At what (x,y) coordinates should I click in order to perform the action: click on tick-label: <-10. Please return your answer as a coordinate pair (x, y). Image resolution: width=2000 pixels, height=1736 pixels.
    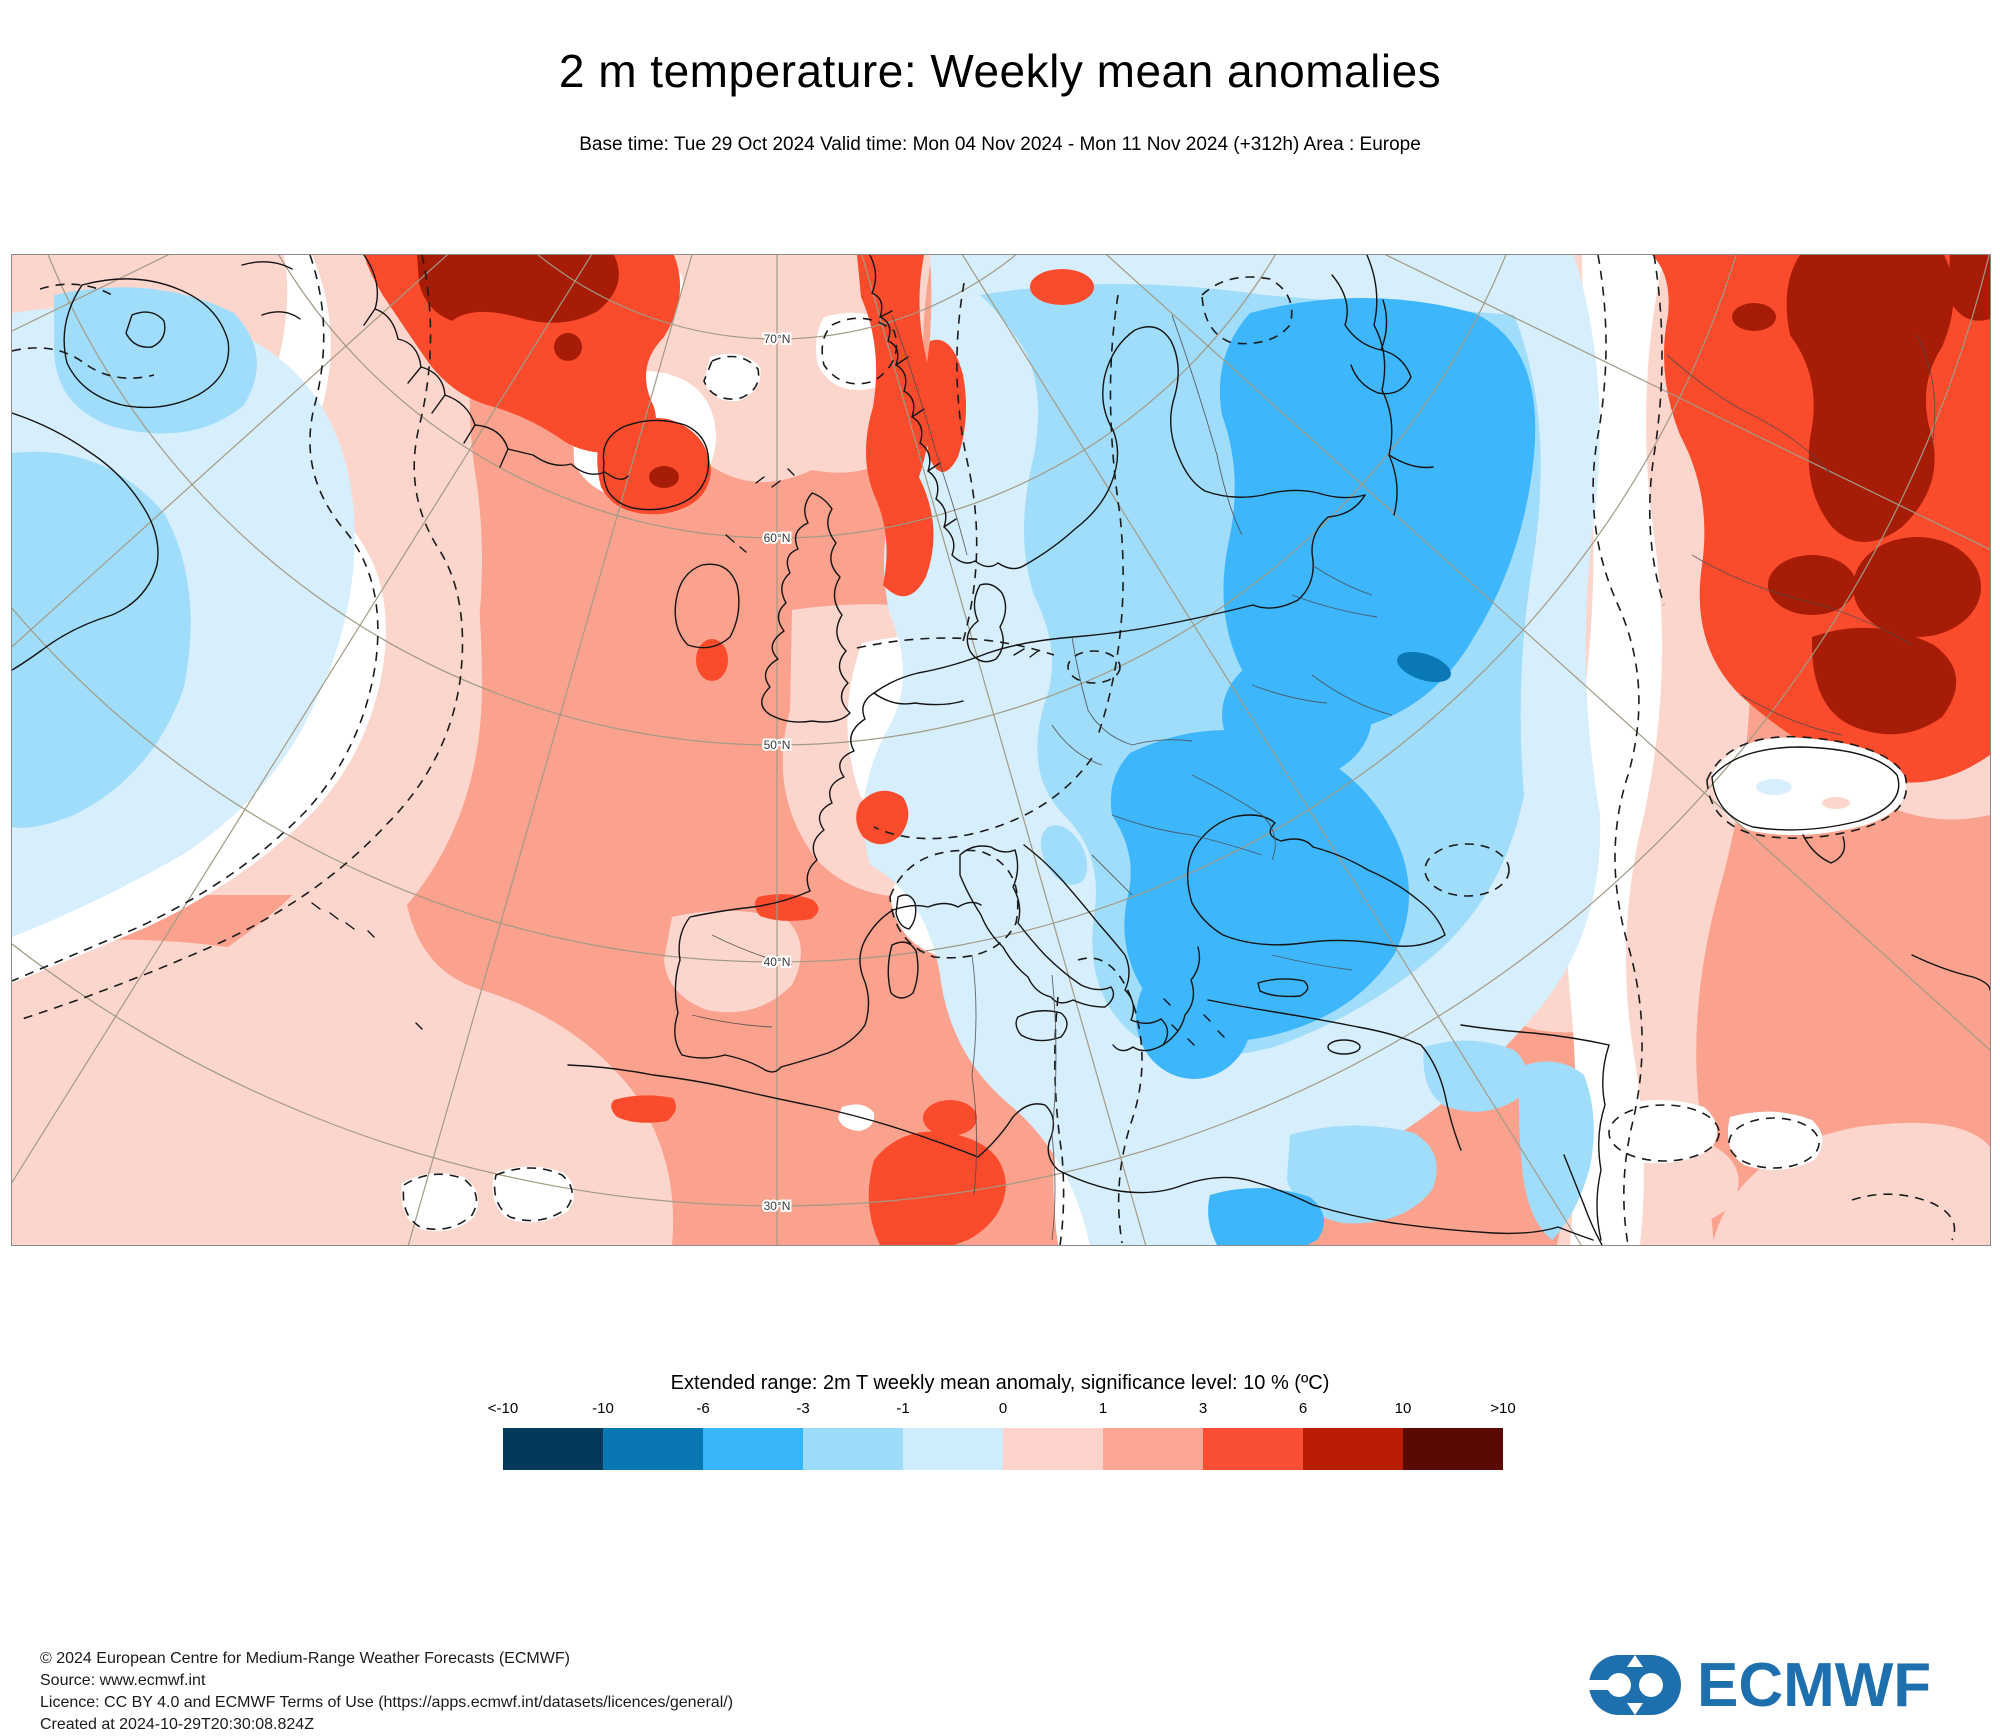
    Looking at the image, I should click on (503, 1408).